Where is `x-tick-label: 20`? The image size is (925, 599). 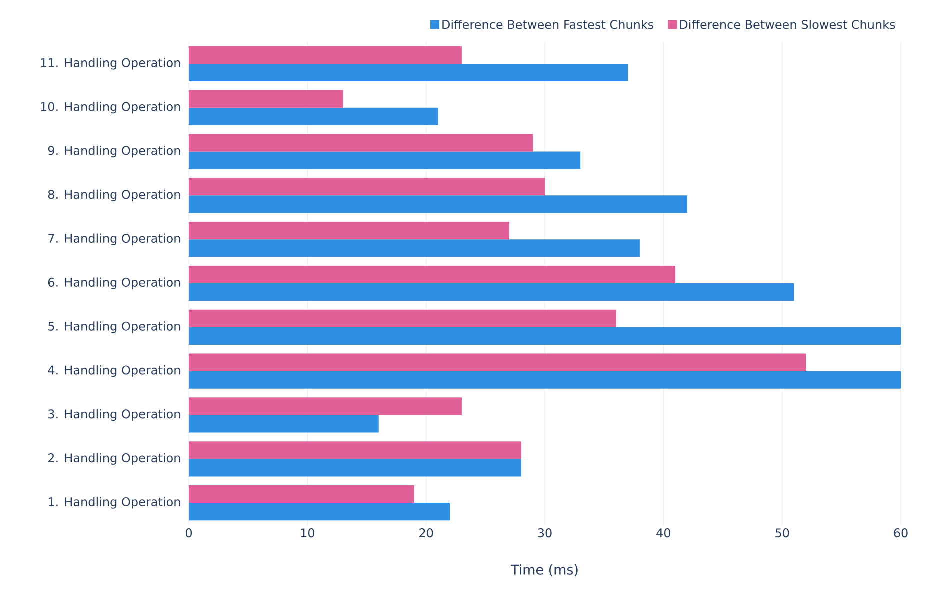
x-tick-label: 20 is located at coordinates (427, 533).